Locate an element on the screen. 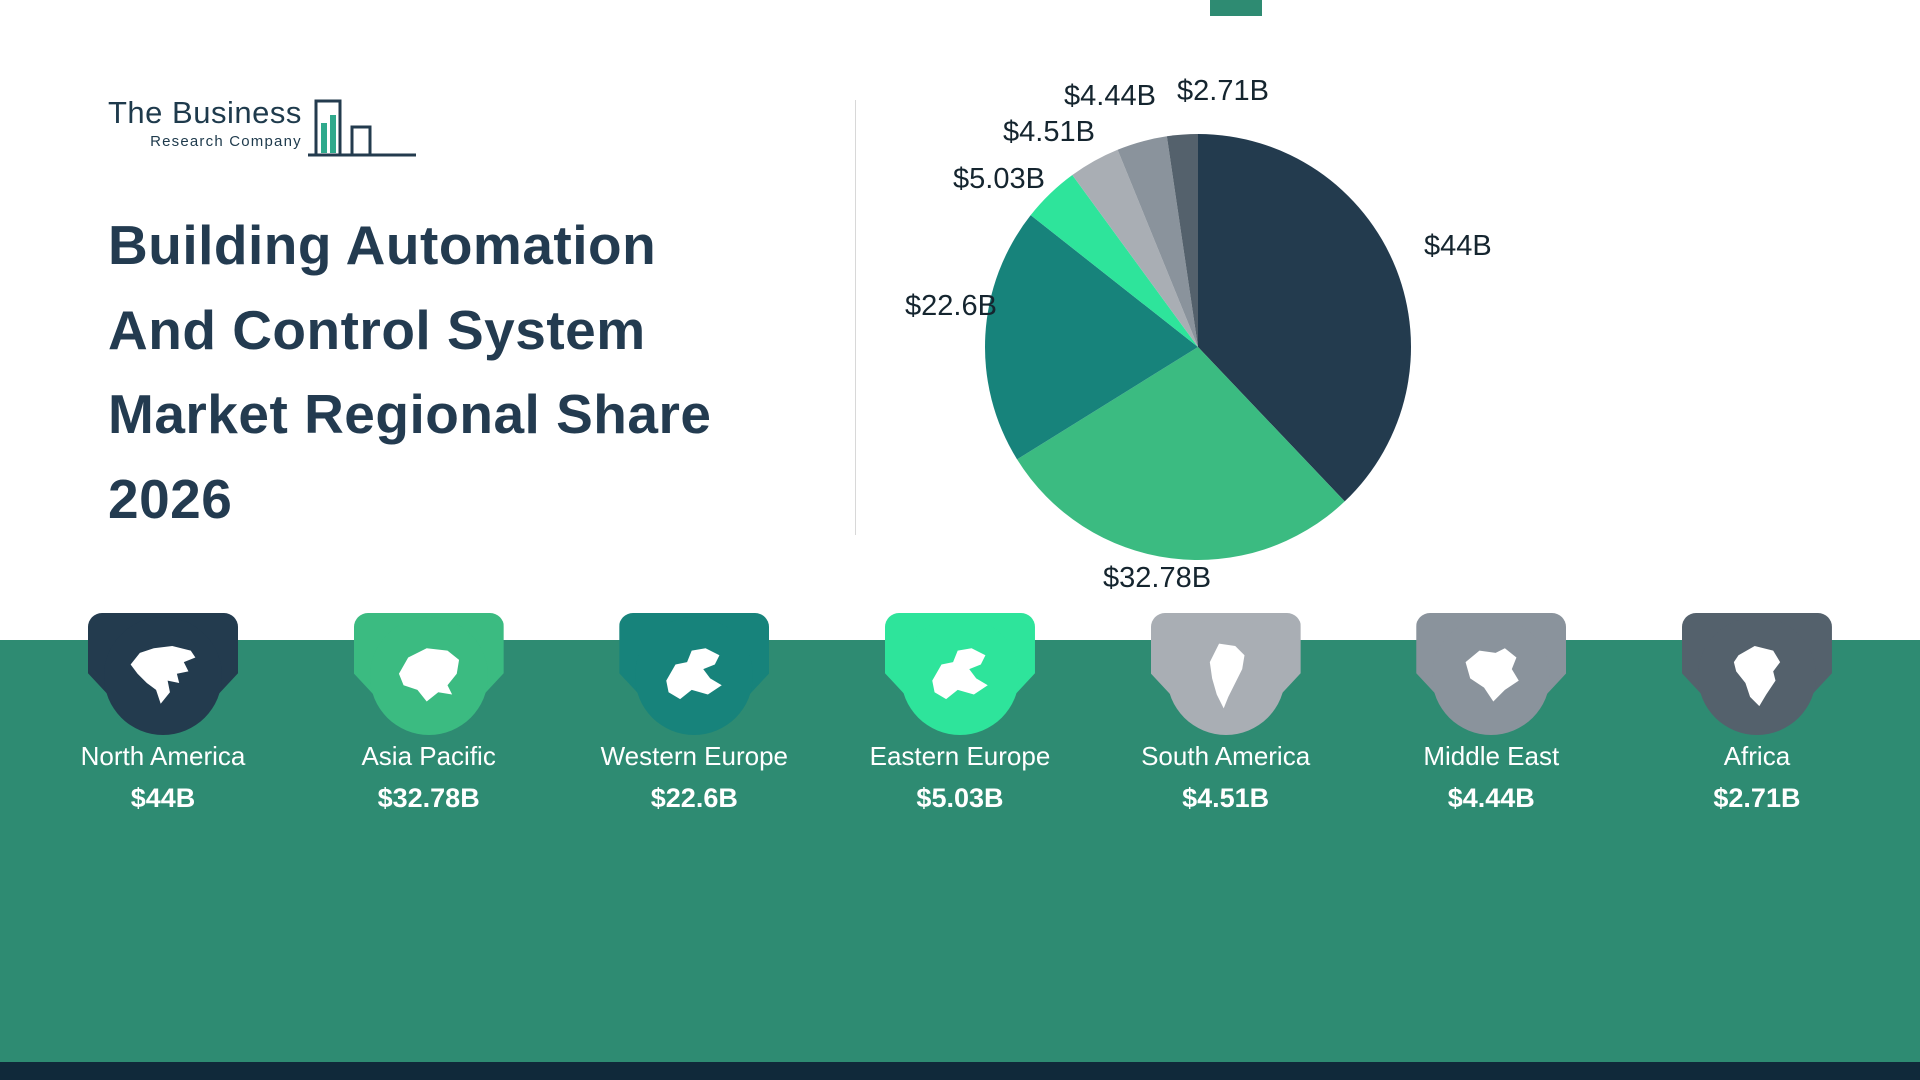 This screenshot has width=1920, height=1080. pie-slice-asia-pacific is located at coordinates (1181, 454).